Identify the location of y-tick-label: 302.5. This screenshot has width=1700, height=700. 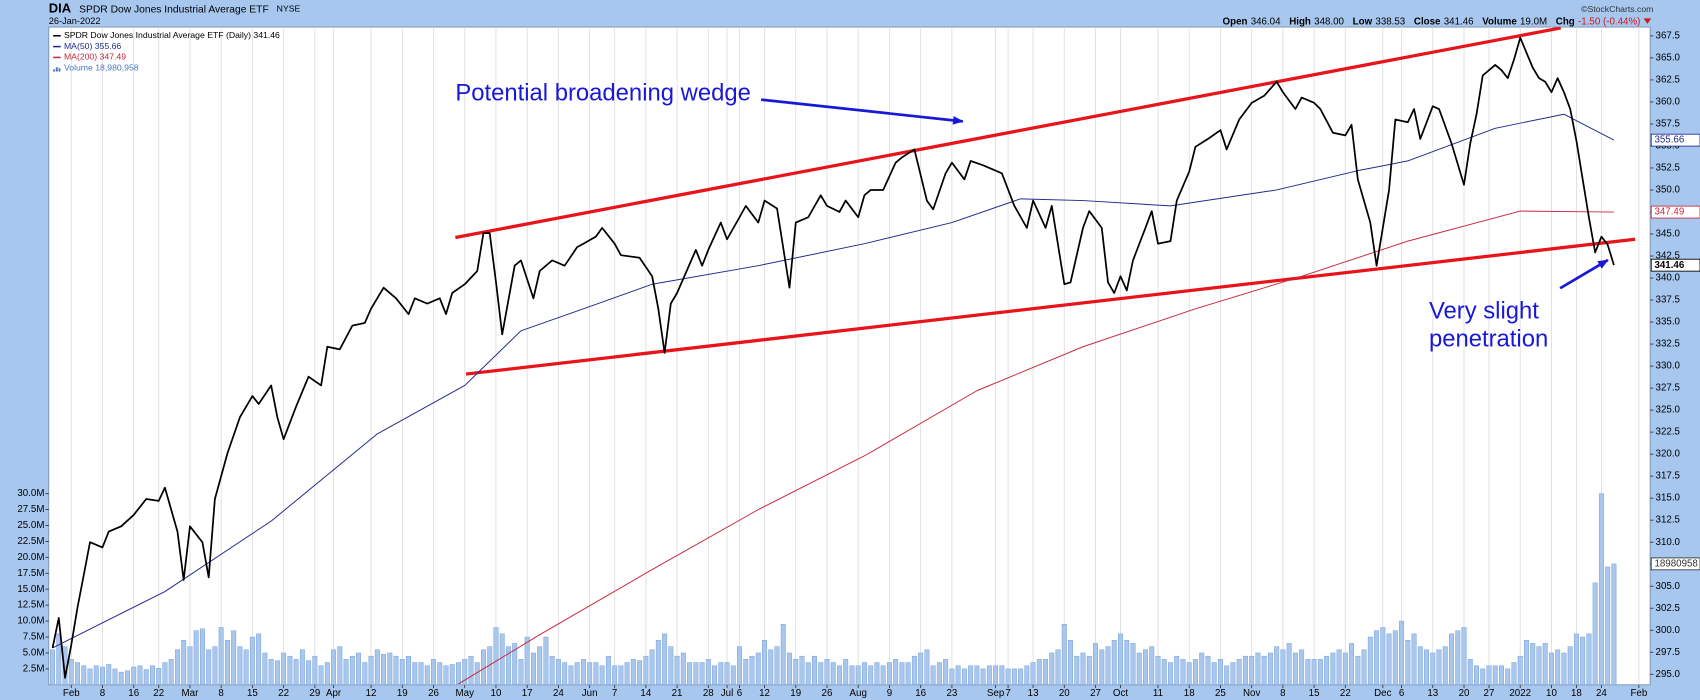
(1668, 608).